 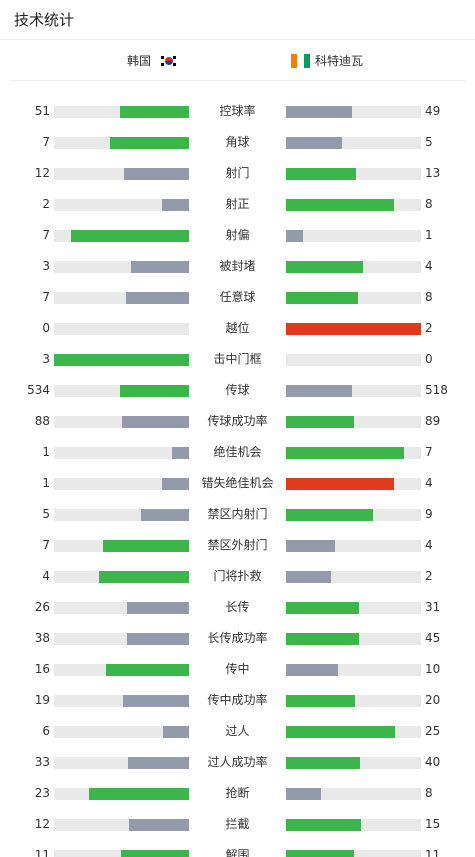 What do you see at coordinates (42, 421) in the screenshot?
I see `home-value: 88` at bounding box center [42, 421].